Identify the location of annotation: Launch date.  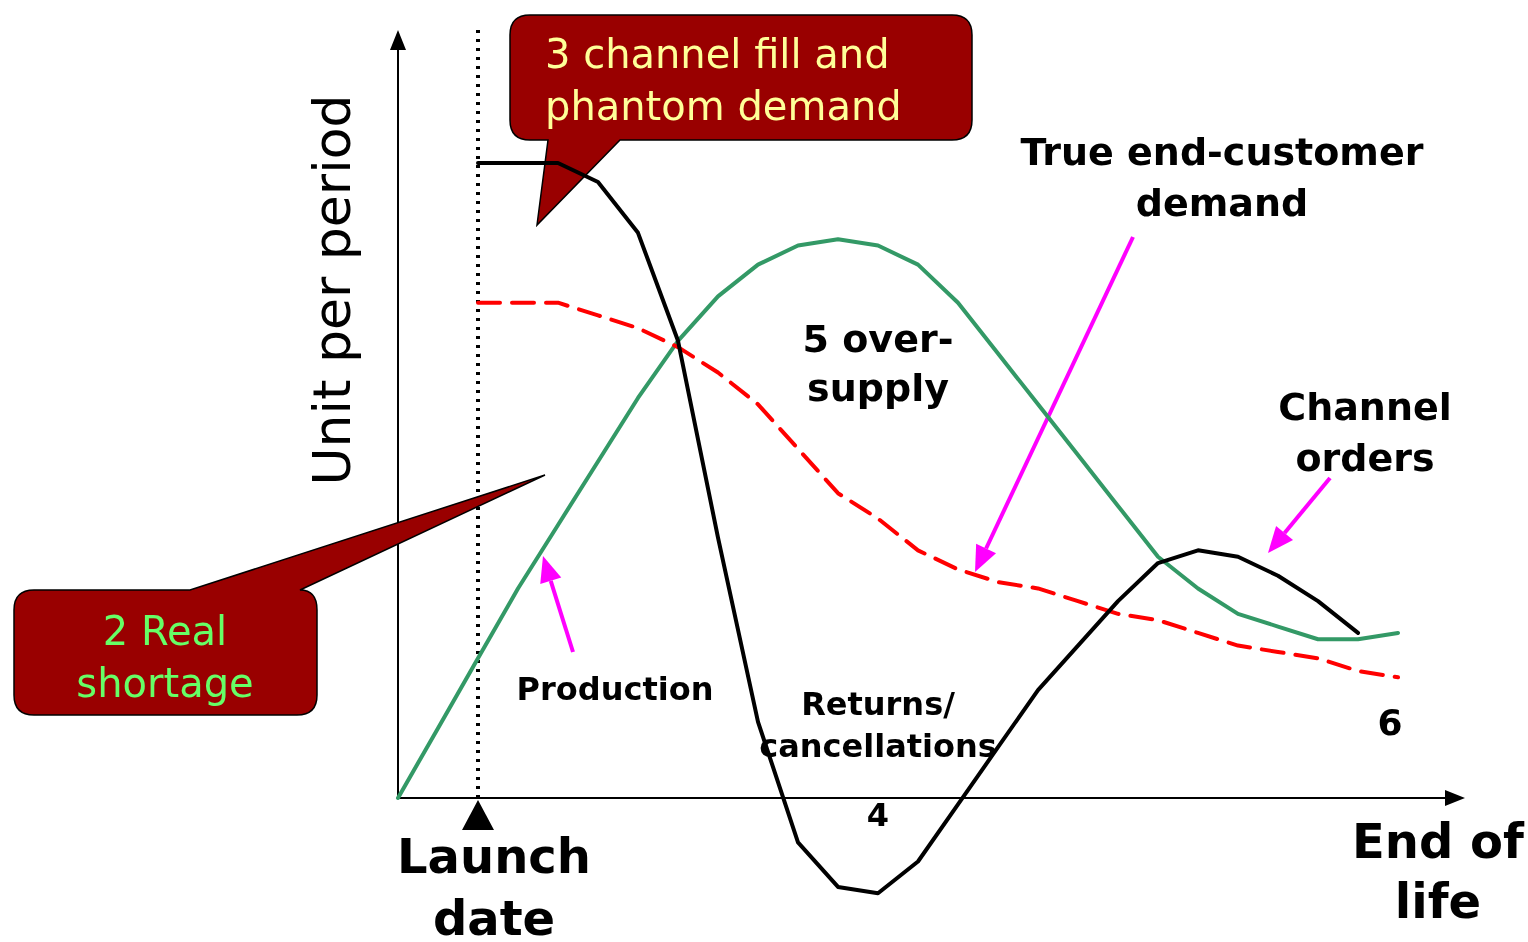
(494, 885).